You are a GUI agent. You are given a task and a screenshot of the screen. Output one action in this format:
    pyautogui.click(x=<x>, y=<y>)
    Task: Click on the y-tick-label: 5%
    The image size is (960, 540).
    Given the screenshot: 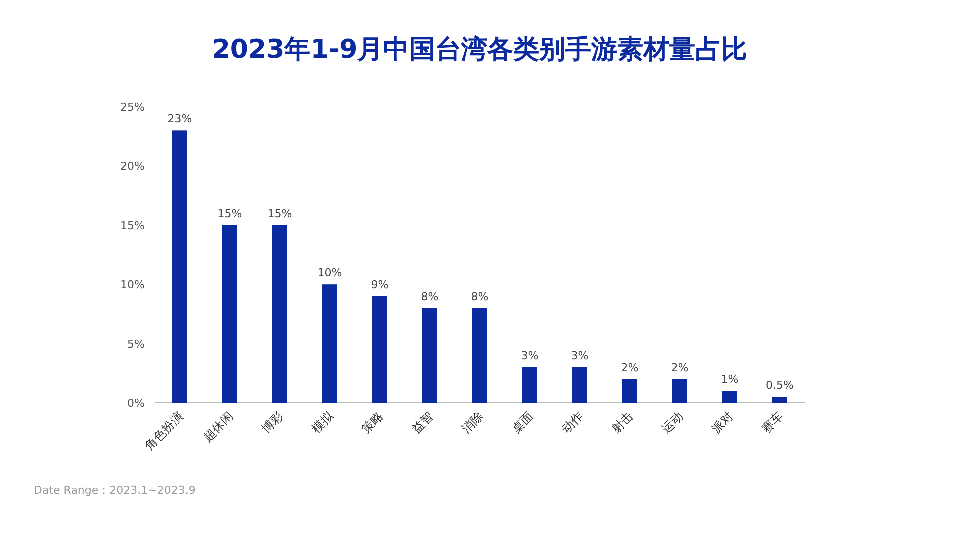 What is the action you would take?
    pyautogui.click(x=136, y=344)
    